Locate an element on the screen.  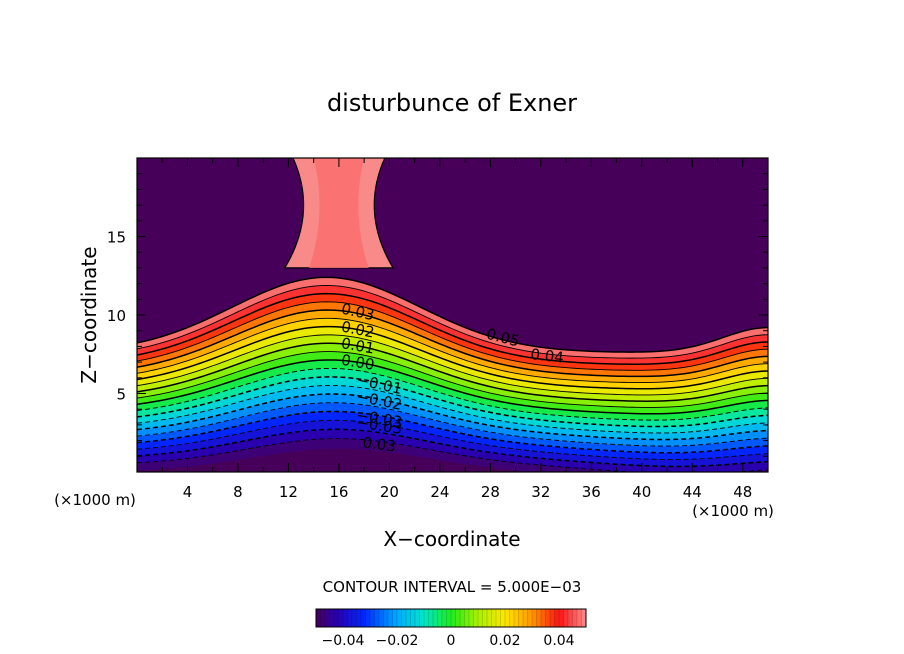
colorbar-tick-label: 0.04 is located at coordinates (558, 641).